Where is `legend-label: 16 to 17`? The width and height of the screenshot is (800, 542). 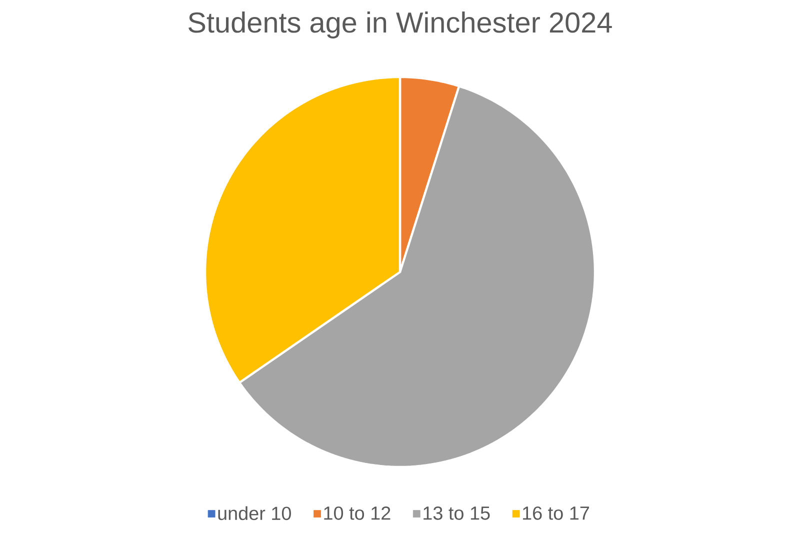 legend-label: 16 to 17 is located at coordinates (555, 513).